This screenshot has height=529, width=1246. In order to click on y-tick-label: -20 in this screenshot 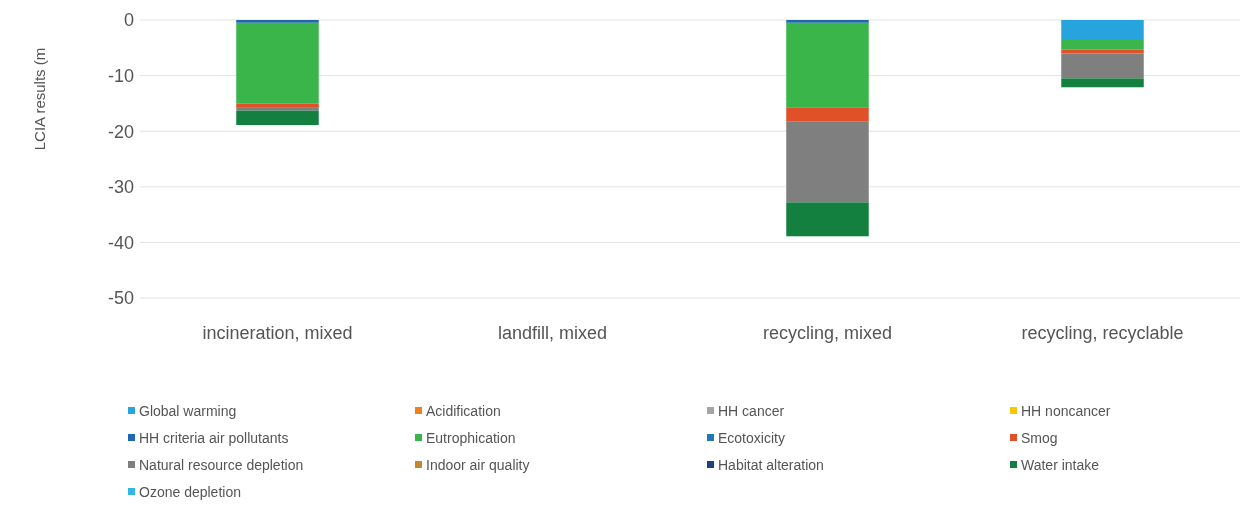, I will do `click(120, 131)`.